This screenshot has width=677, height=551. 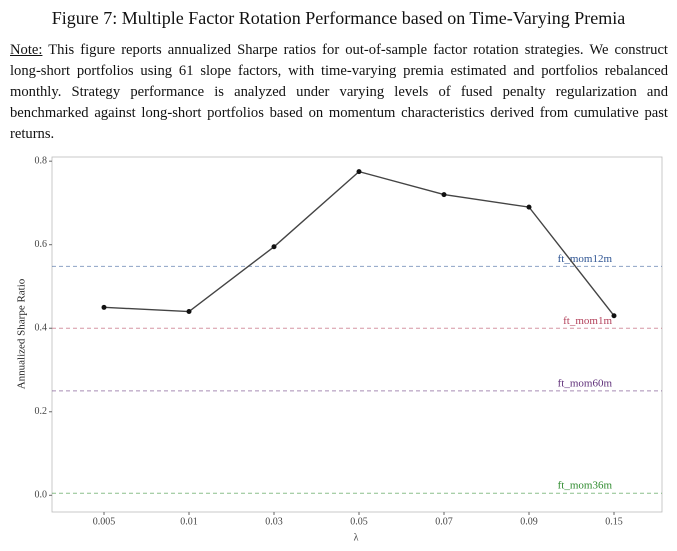 What do you see at coordinates (585, 486) in the screenshot?
I see `reference-label: ft_mom36m` at bounding box center [585, 486].